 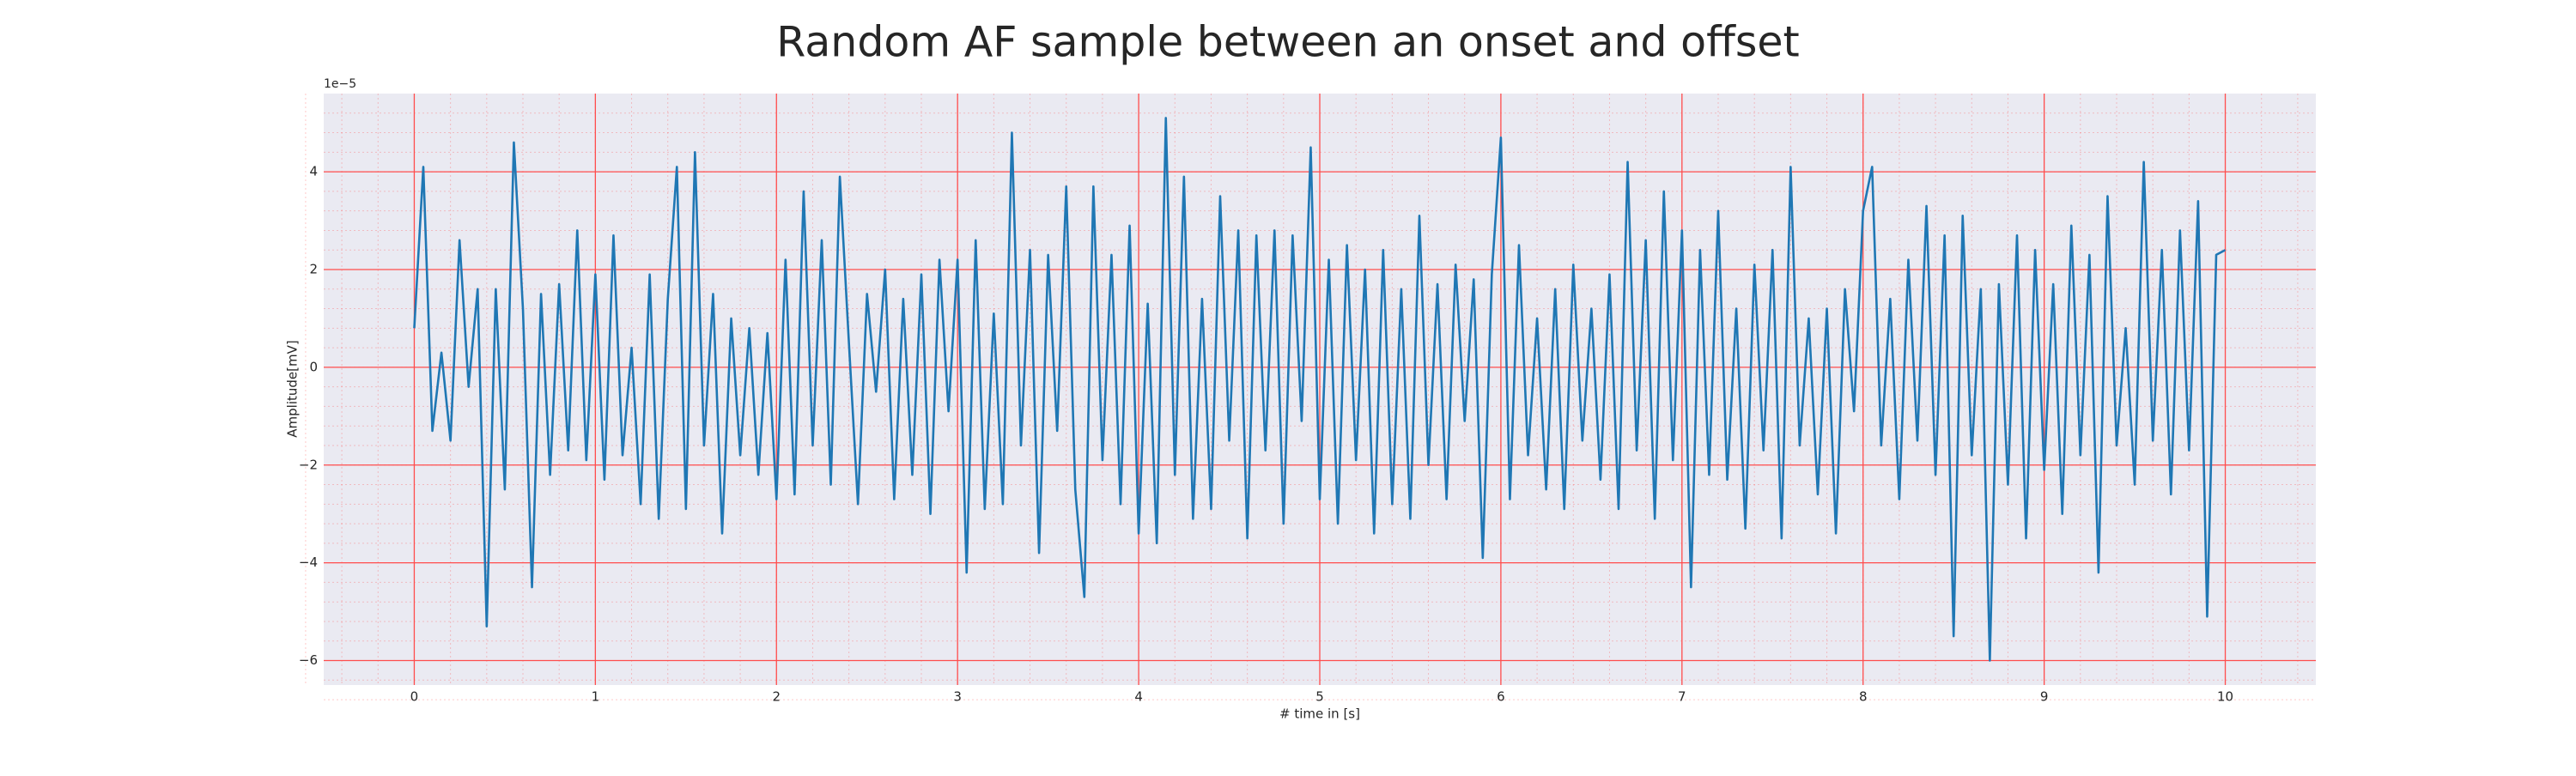 What do you see at coordinates (596, 697) in the screenshot?
I see `x-tick-label: 1` at bounding box center [596, 697].